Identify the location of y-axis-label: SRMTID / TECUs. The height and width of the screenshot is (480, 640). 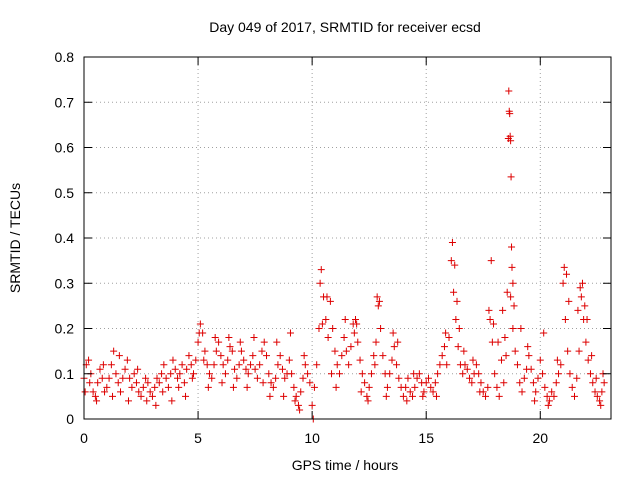
(15, 238).